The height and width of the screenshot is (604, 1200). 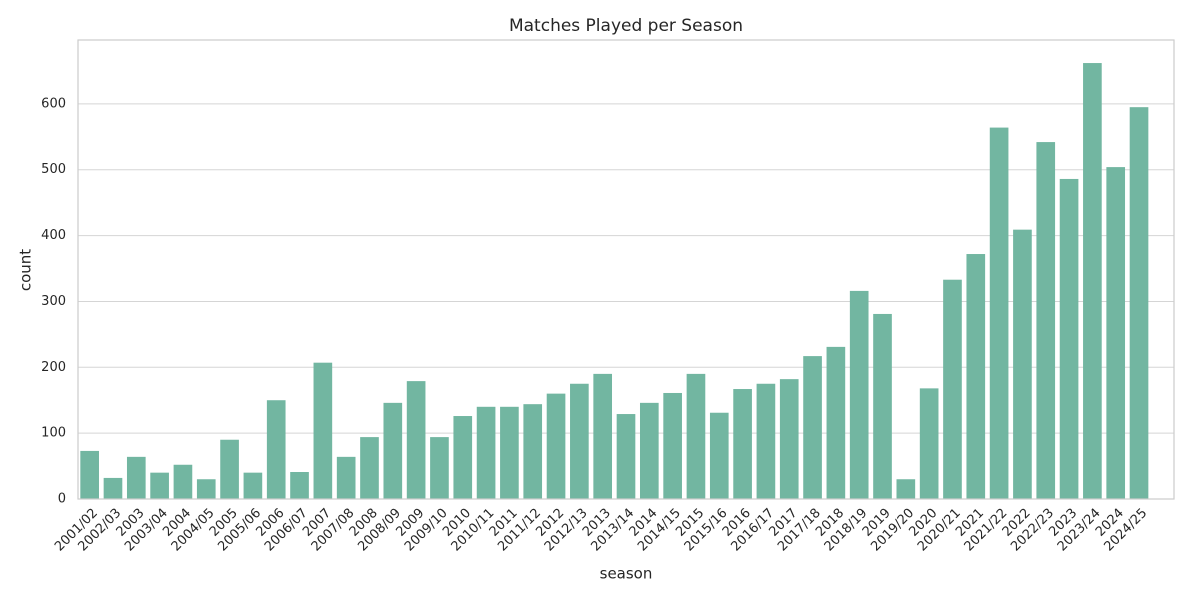 What do you see at coordinates (53, 433) in the screenshot?
I see `y-tick-label: 100` at bounding box center [53, 433].